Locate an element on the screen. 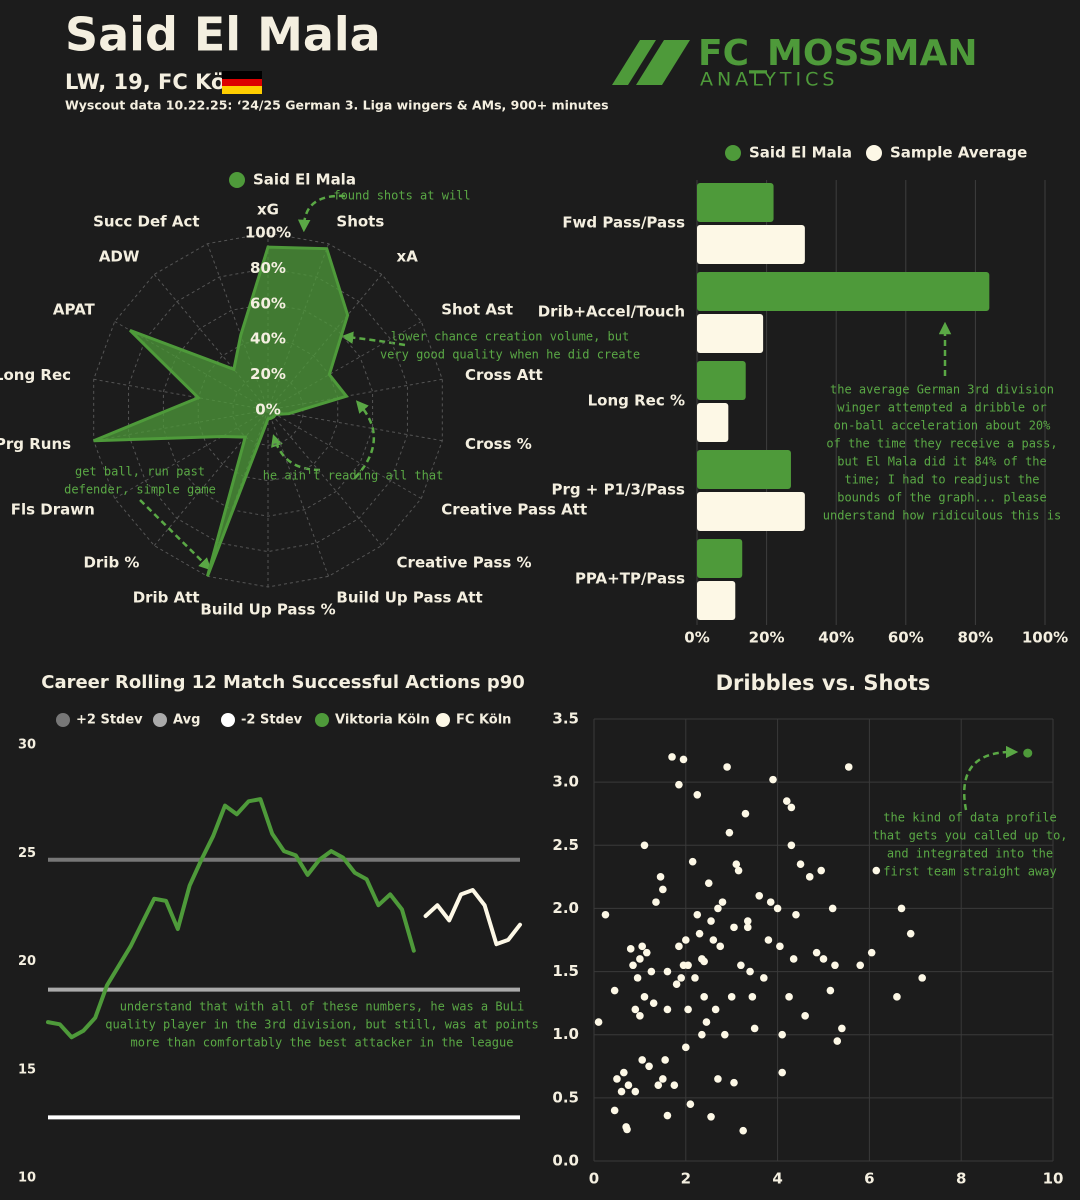 The height and width of the screenshot is (1200, 1080). spoke is located at coordinates (298, 493).